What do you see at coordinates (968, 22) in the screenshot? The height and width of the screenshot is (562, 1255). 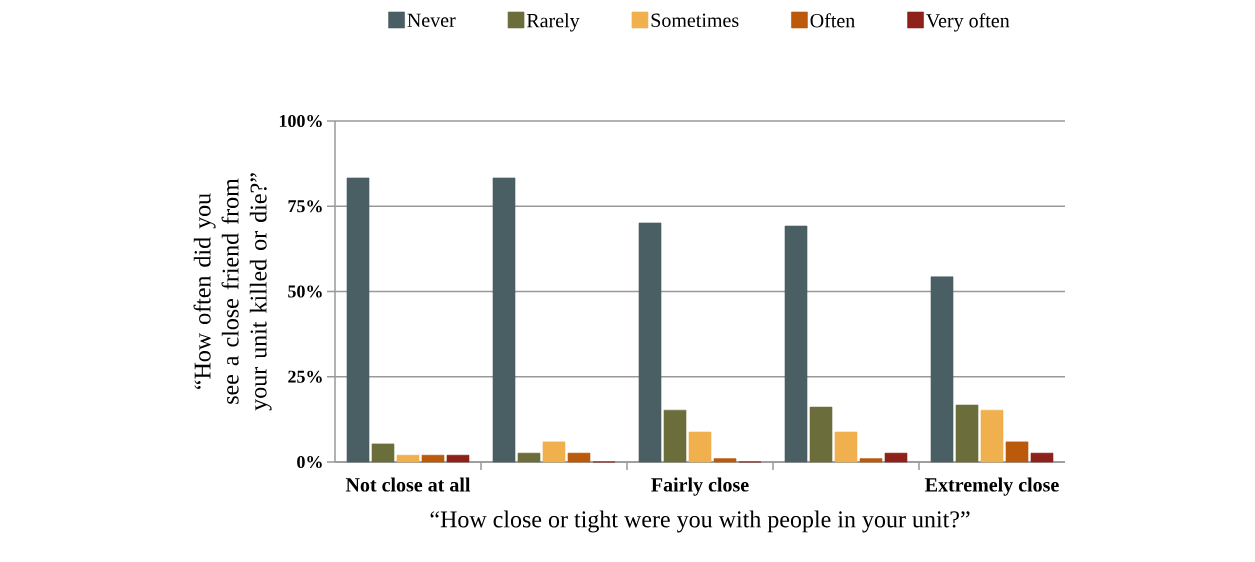 I see `legend-label: Very often` at bounding box center [968, 22].